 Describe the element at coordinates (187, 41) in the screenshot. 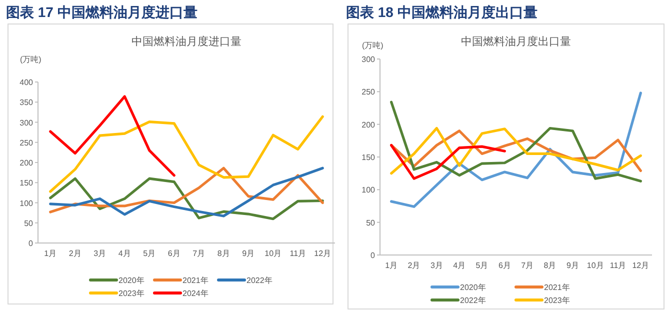

I see `chart-subtitle: 中国燃料油月度进口量` at that location.